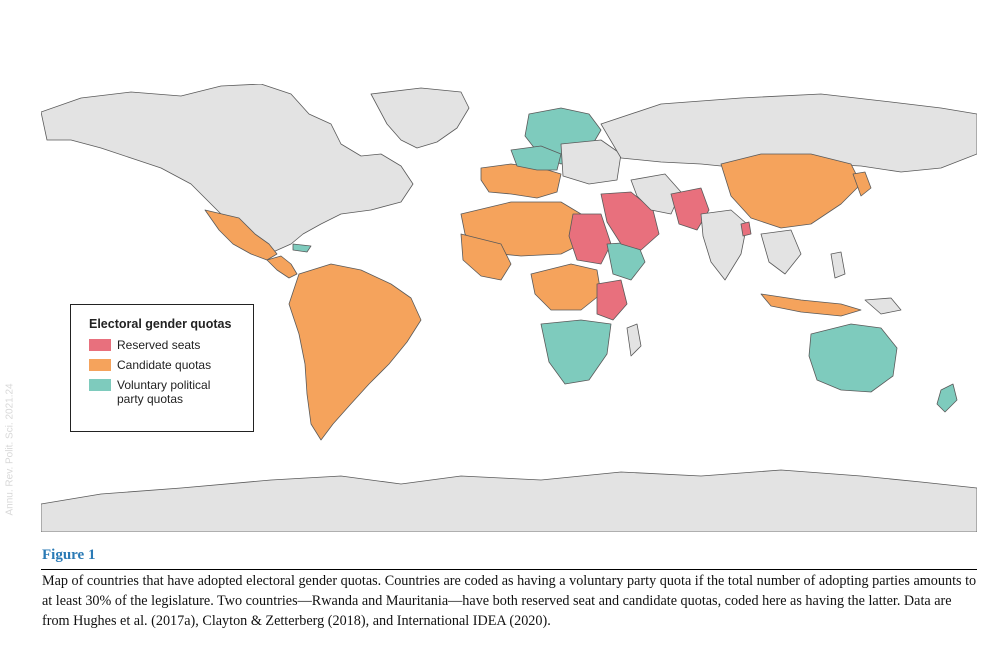 This screenshot has width=1000, height=652. Describe the element at coordinates (69, 555) in the screenshot. I see `figure-label: Figure 1` at that location.